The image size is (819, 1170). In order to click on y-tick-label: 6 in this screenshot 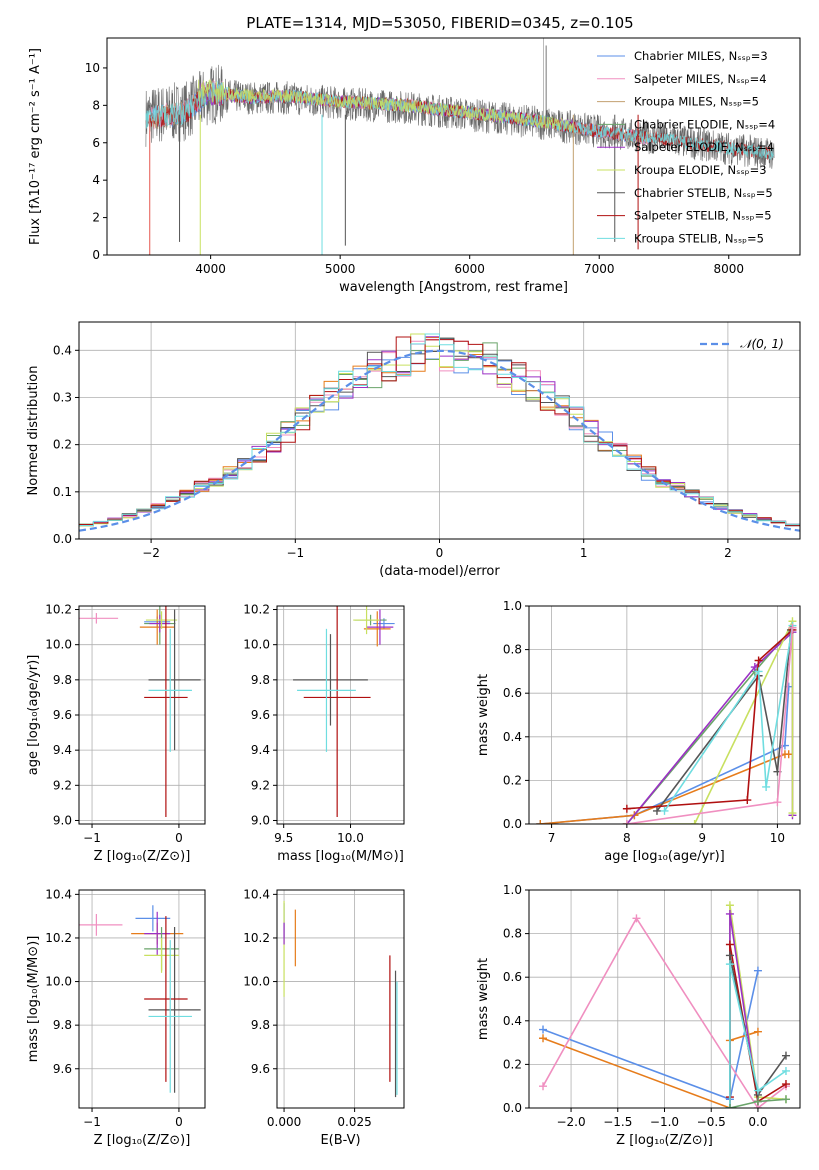, I will do `click(96, 143)`.